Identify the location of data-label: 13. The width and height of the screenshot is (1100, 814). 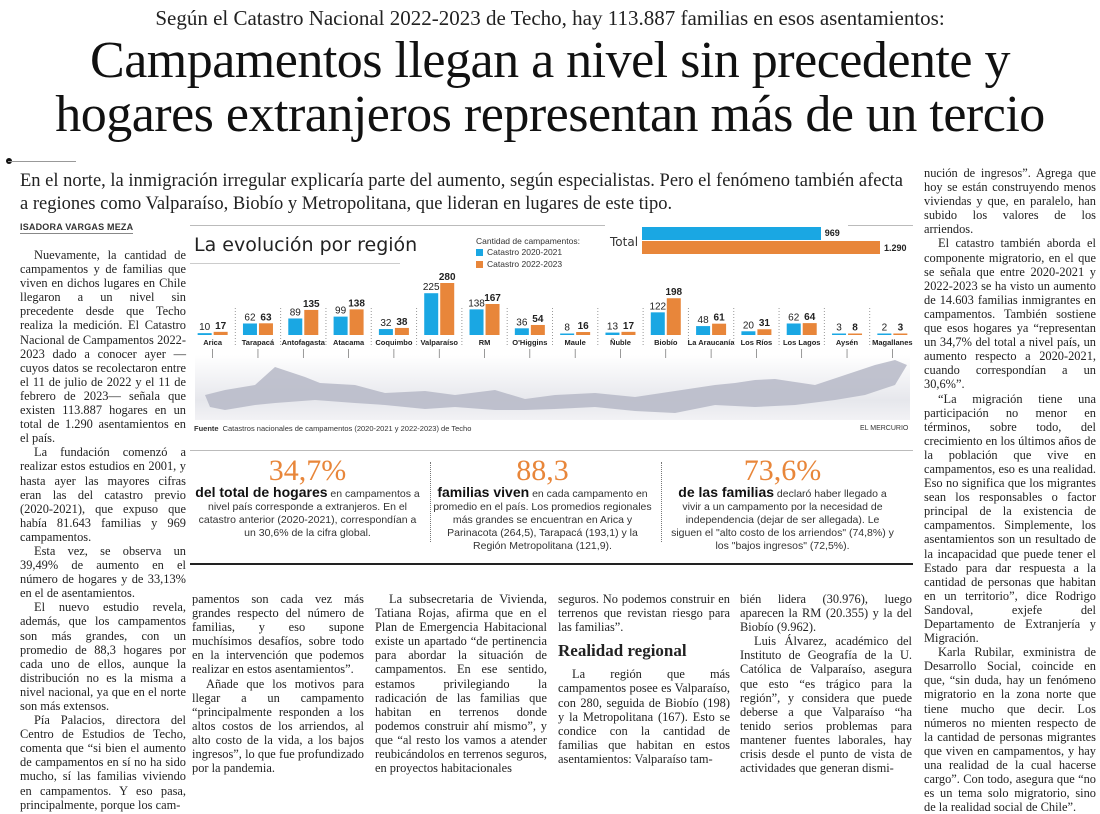
(613, 327).